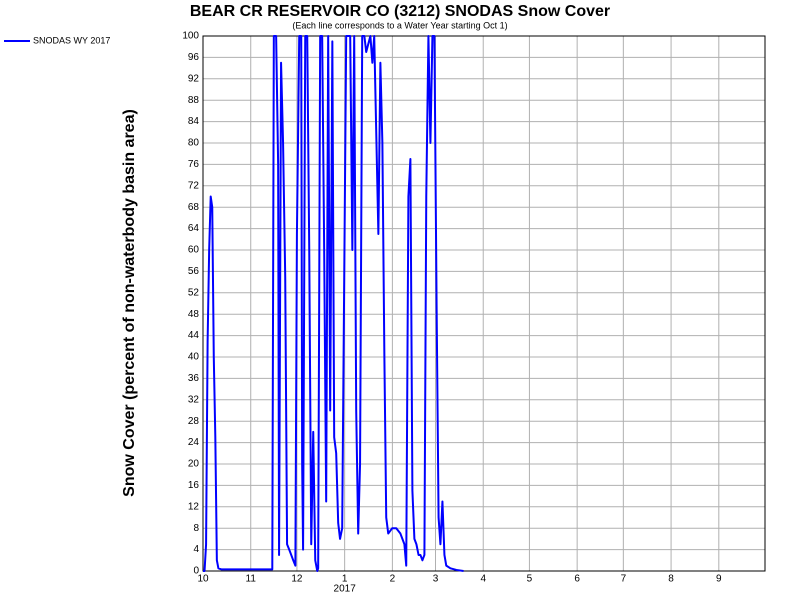 Image resolution: width=800 pixels, height=600 pixels. What do you see at coordinates (719, 579) in the screenshot?
I see `x-tick-label: 9` at bounding box center [719, 579].